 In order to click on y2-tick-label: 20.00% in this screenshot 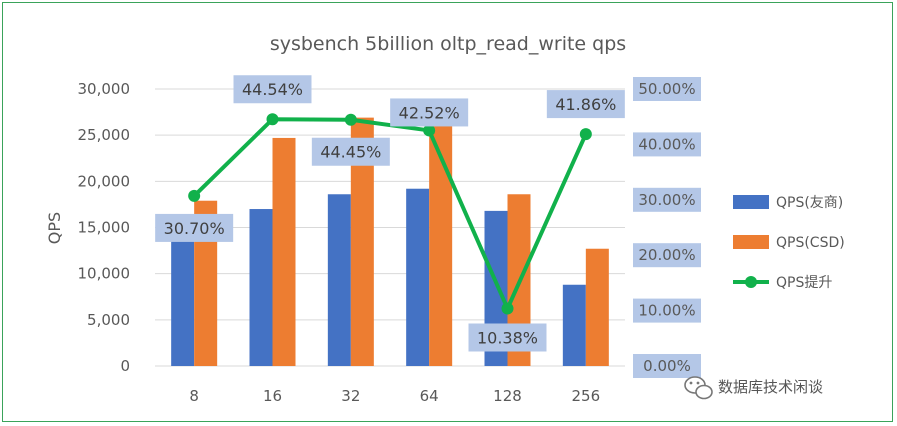, I will do `click(666, 255)`.